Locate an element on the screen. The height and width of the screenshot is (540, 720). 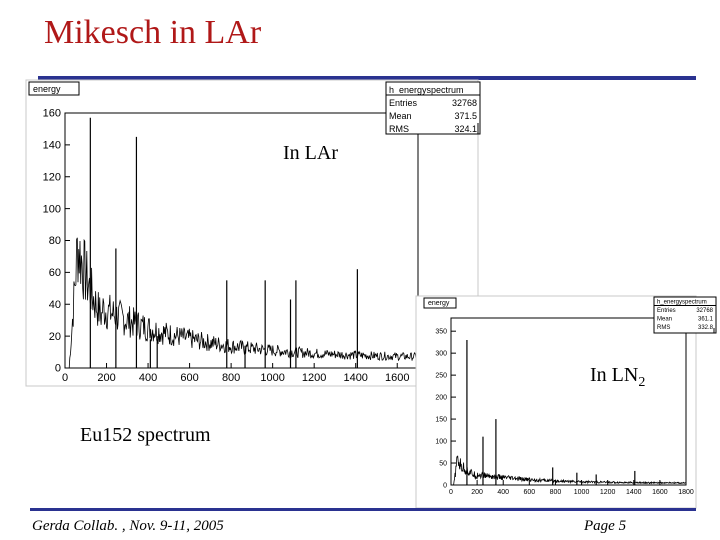
x-tick-label: 1800 is located at coordinates (686, 492).